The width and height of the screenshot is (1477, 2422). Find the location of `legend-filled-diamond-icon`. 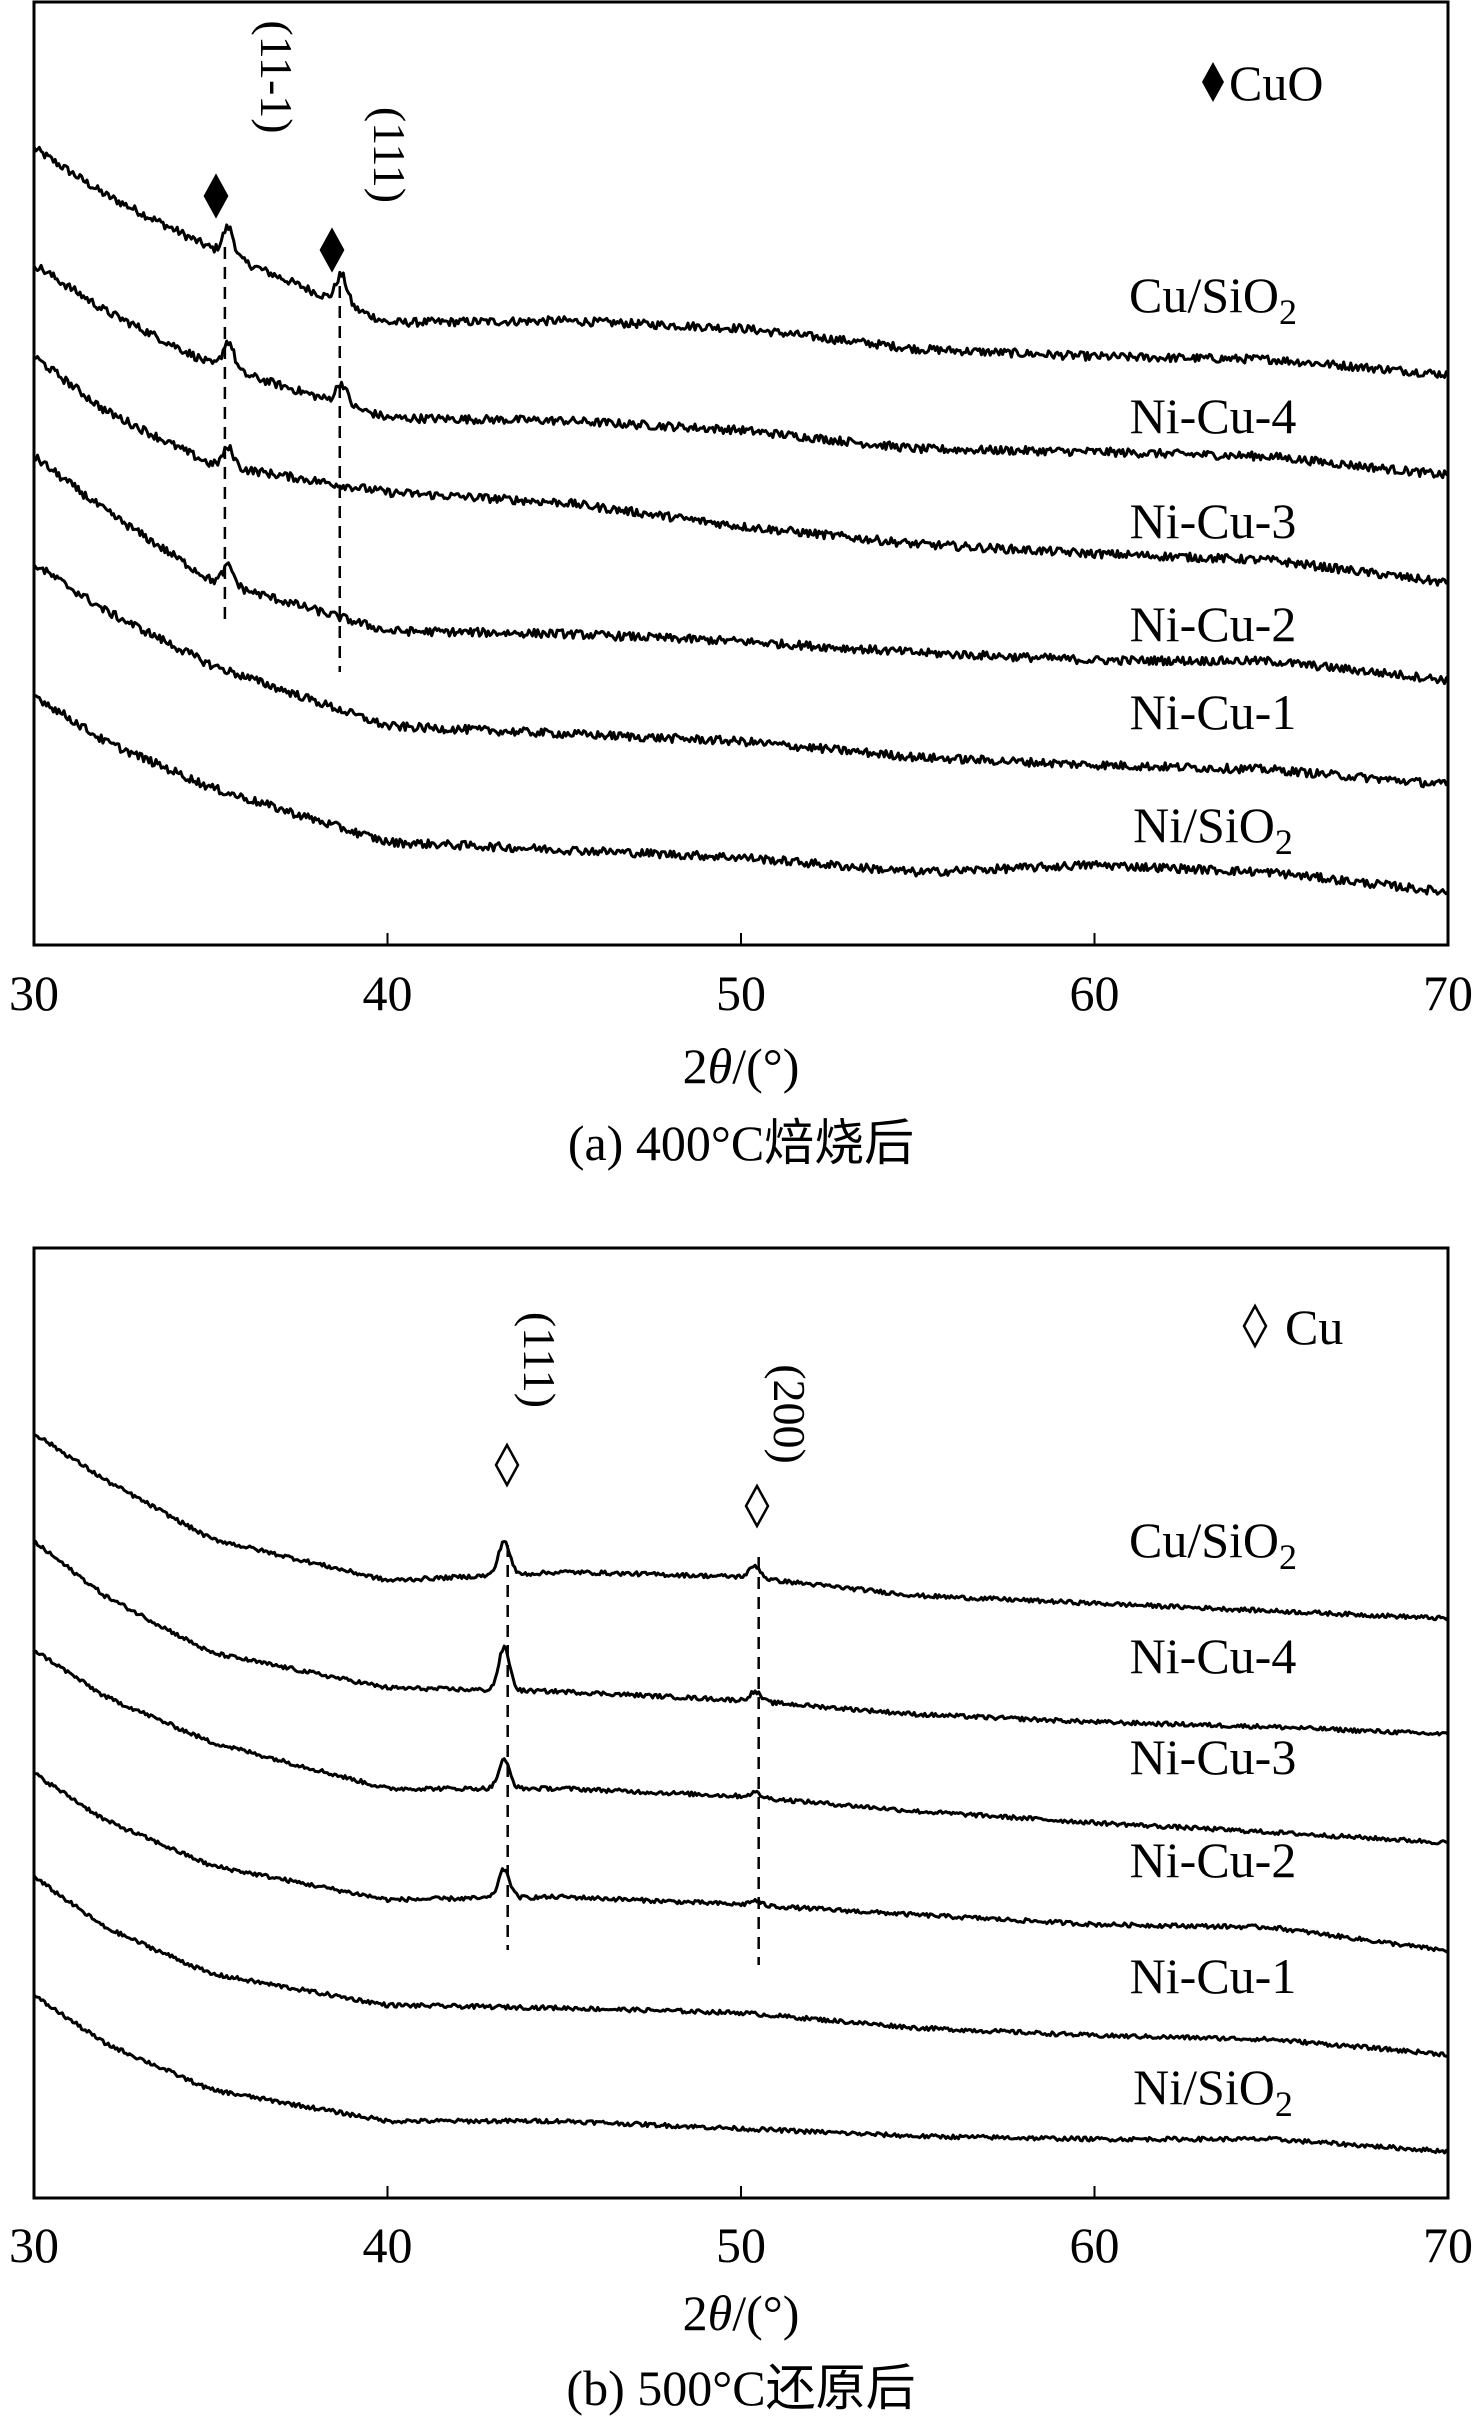

legend-filled-diamond-icon is located at coordinates (1213, 82).